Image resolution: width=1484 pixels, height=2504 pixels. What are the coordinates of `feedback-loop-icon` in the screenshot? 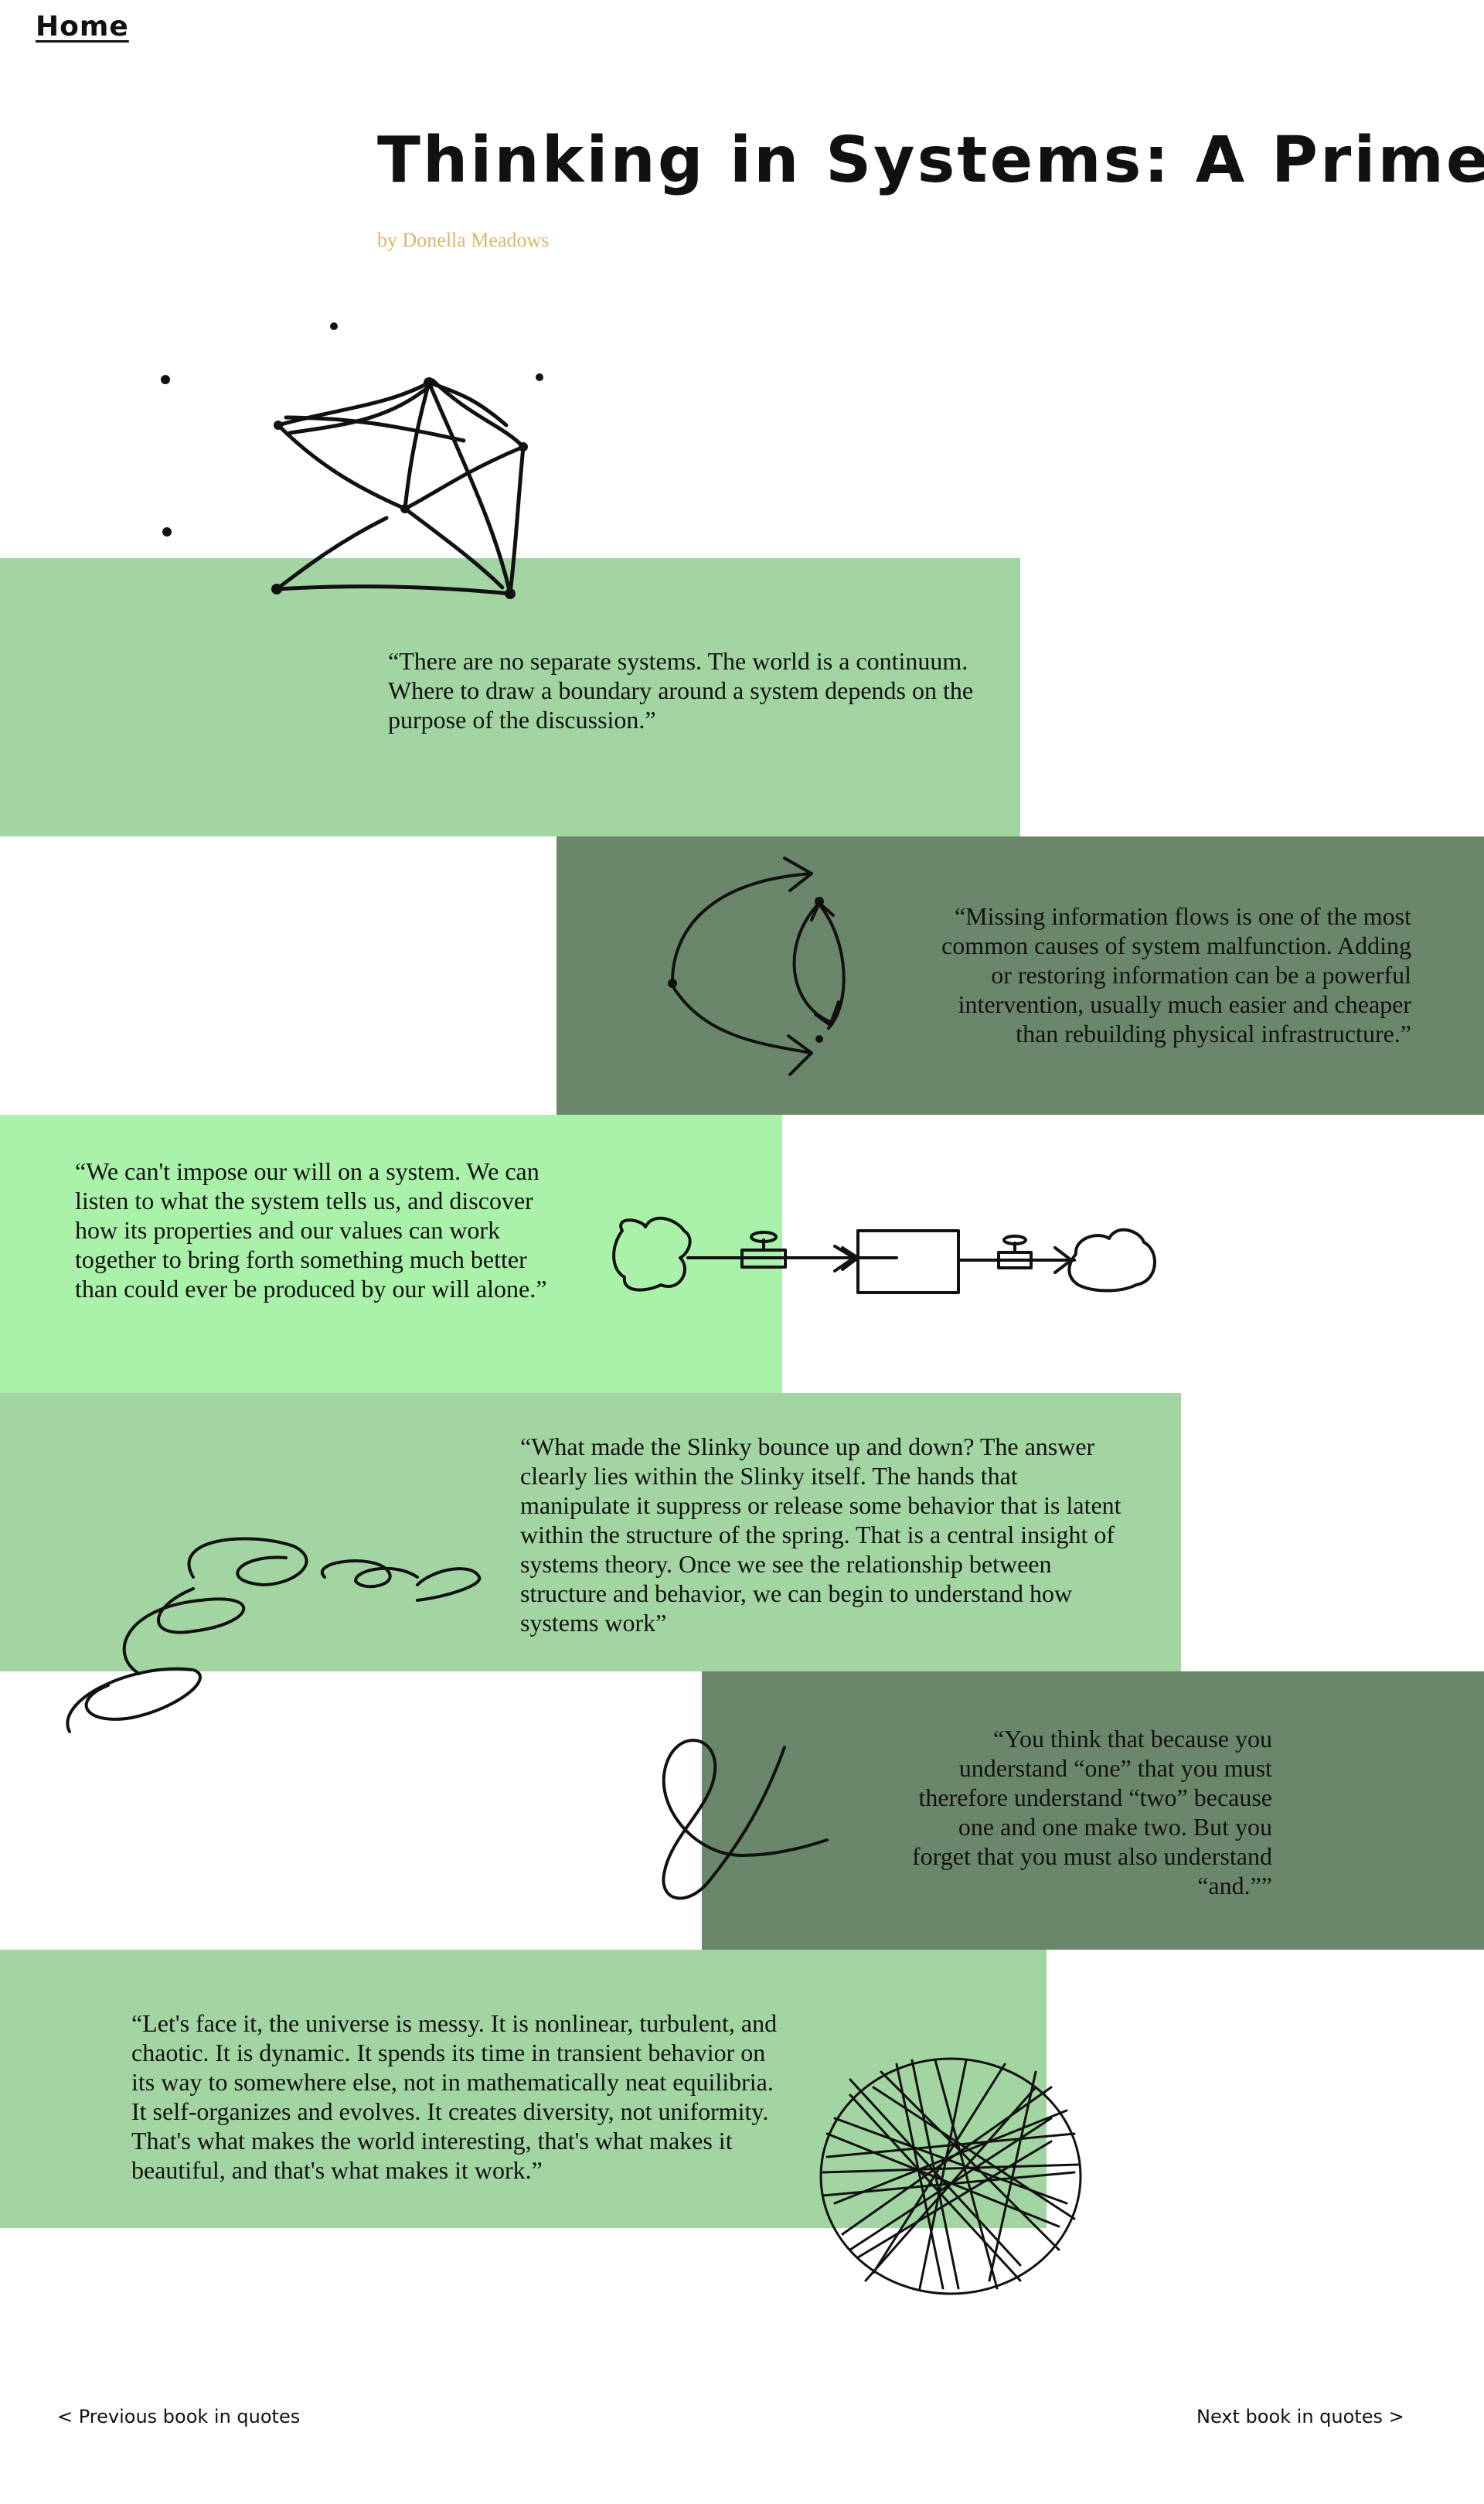 It's located at (757, 966).